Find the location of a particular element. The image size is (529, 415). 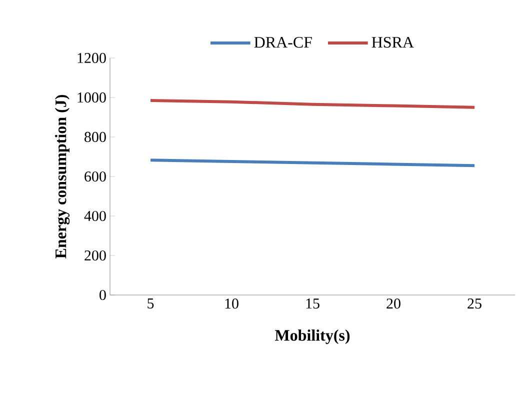

legend-label: DRA-CF is located at coordinates (283, 42).